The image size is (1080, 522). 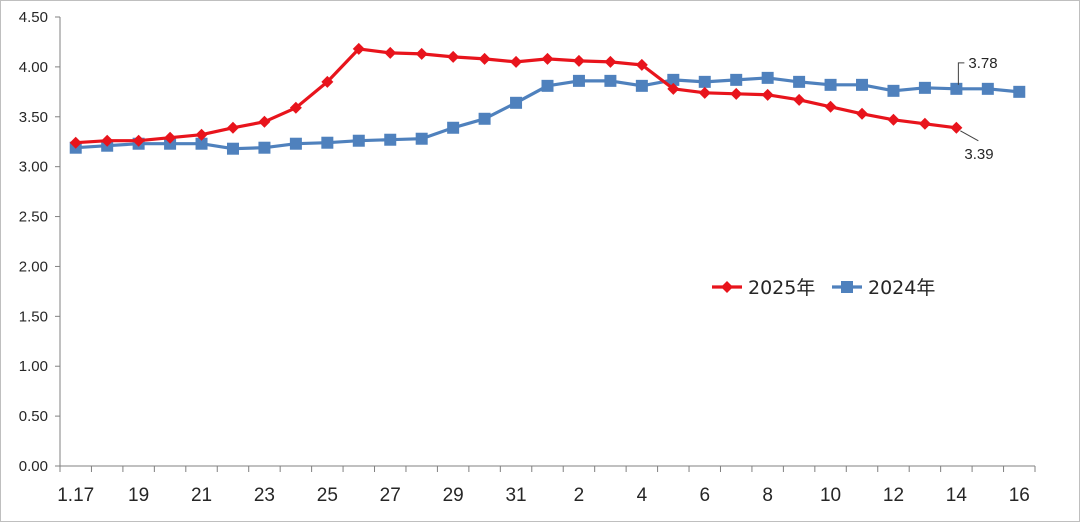 What do you see at coordinates (33, 366) in the screenshot?
I see `y-tick-label: 1.00` at bounding box center [33, 366].